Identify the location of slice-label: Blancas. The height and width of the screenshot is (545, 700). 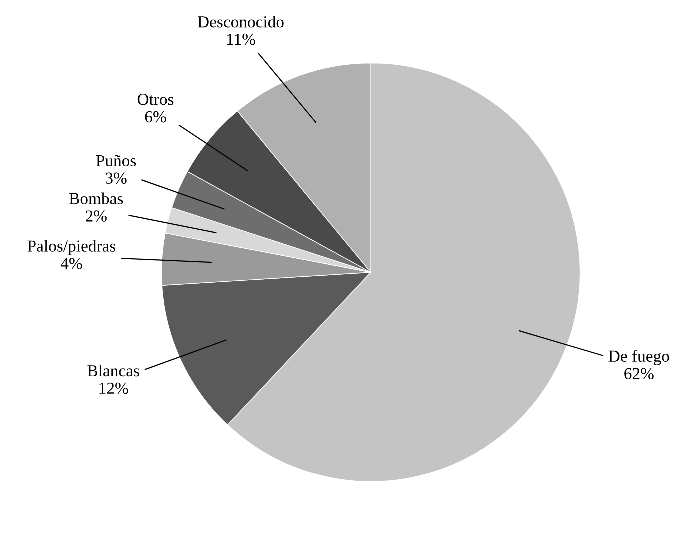
(114, 370).